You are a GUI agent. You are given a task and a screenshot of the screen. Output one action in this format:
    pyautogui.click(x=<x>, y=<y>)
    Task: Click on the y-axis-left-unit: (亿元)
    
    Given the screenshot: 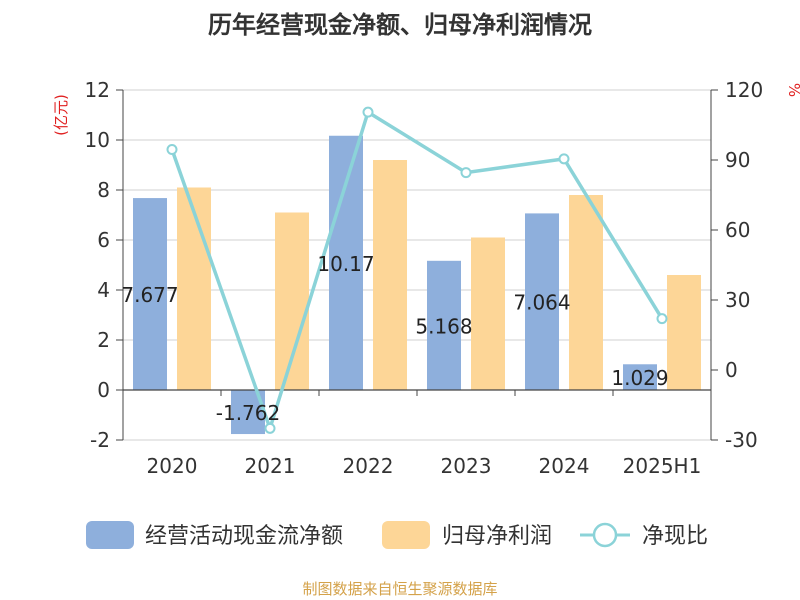 What is the action you would take?
    pyautogui.click(x=61, y=115)
    